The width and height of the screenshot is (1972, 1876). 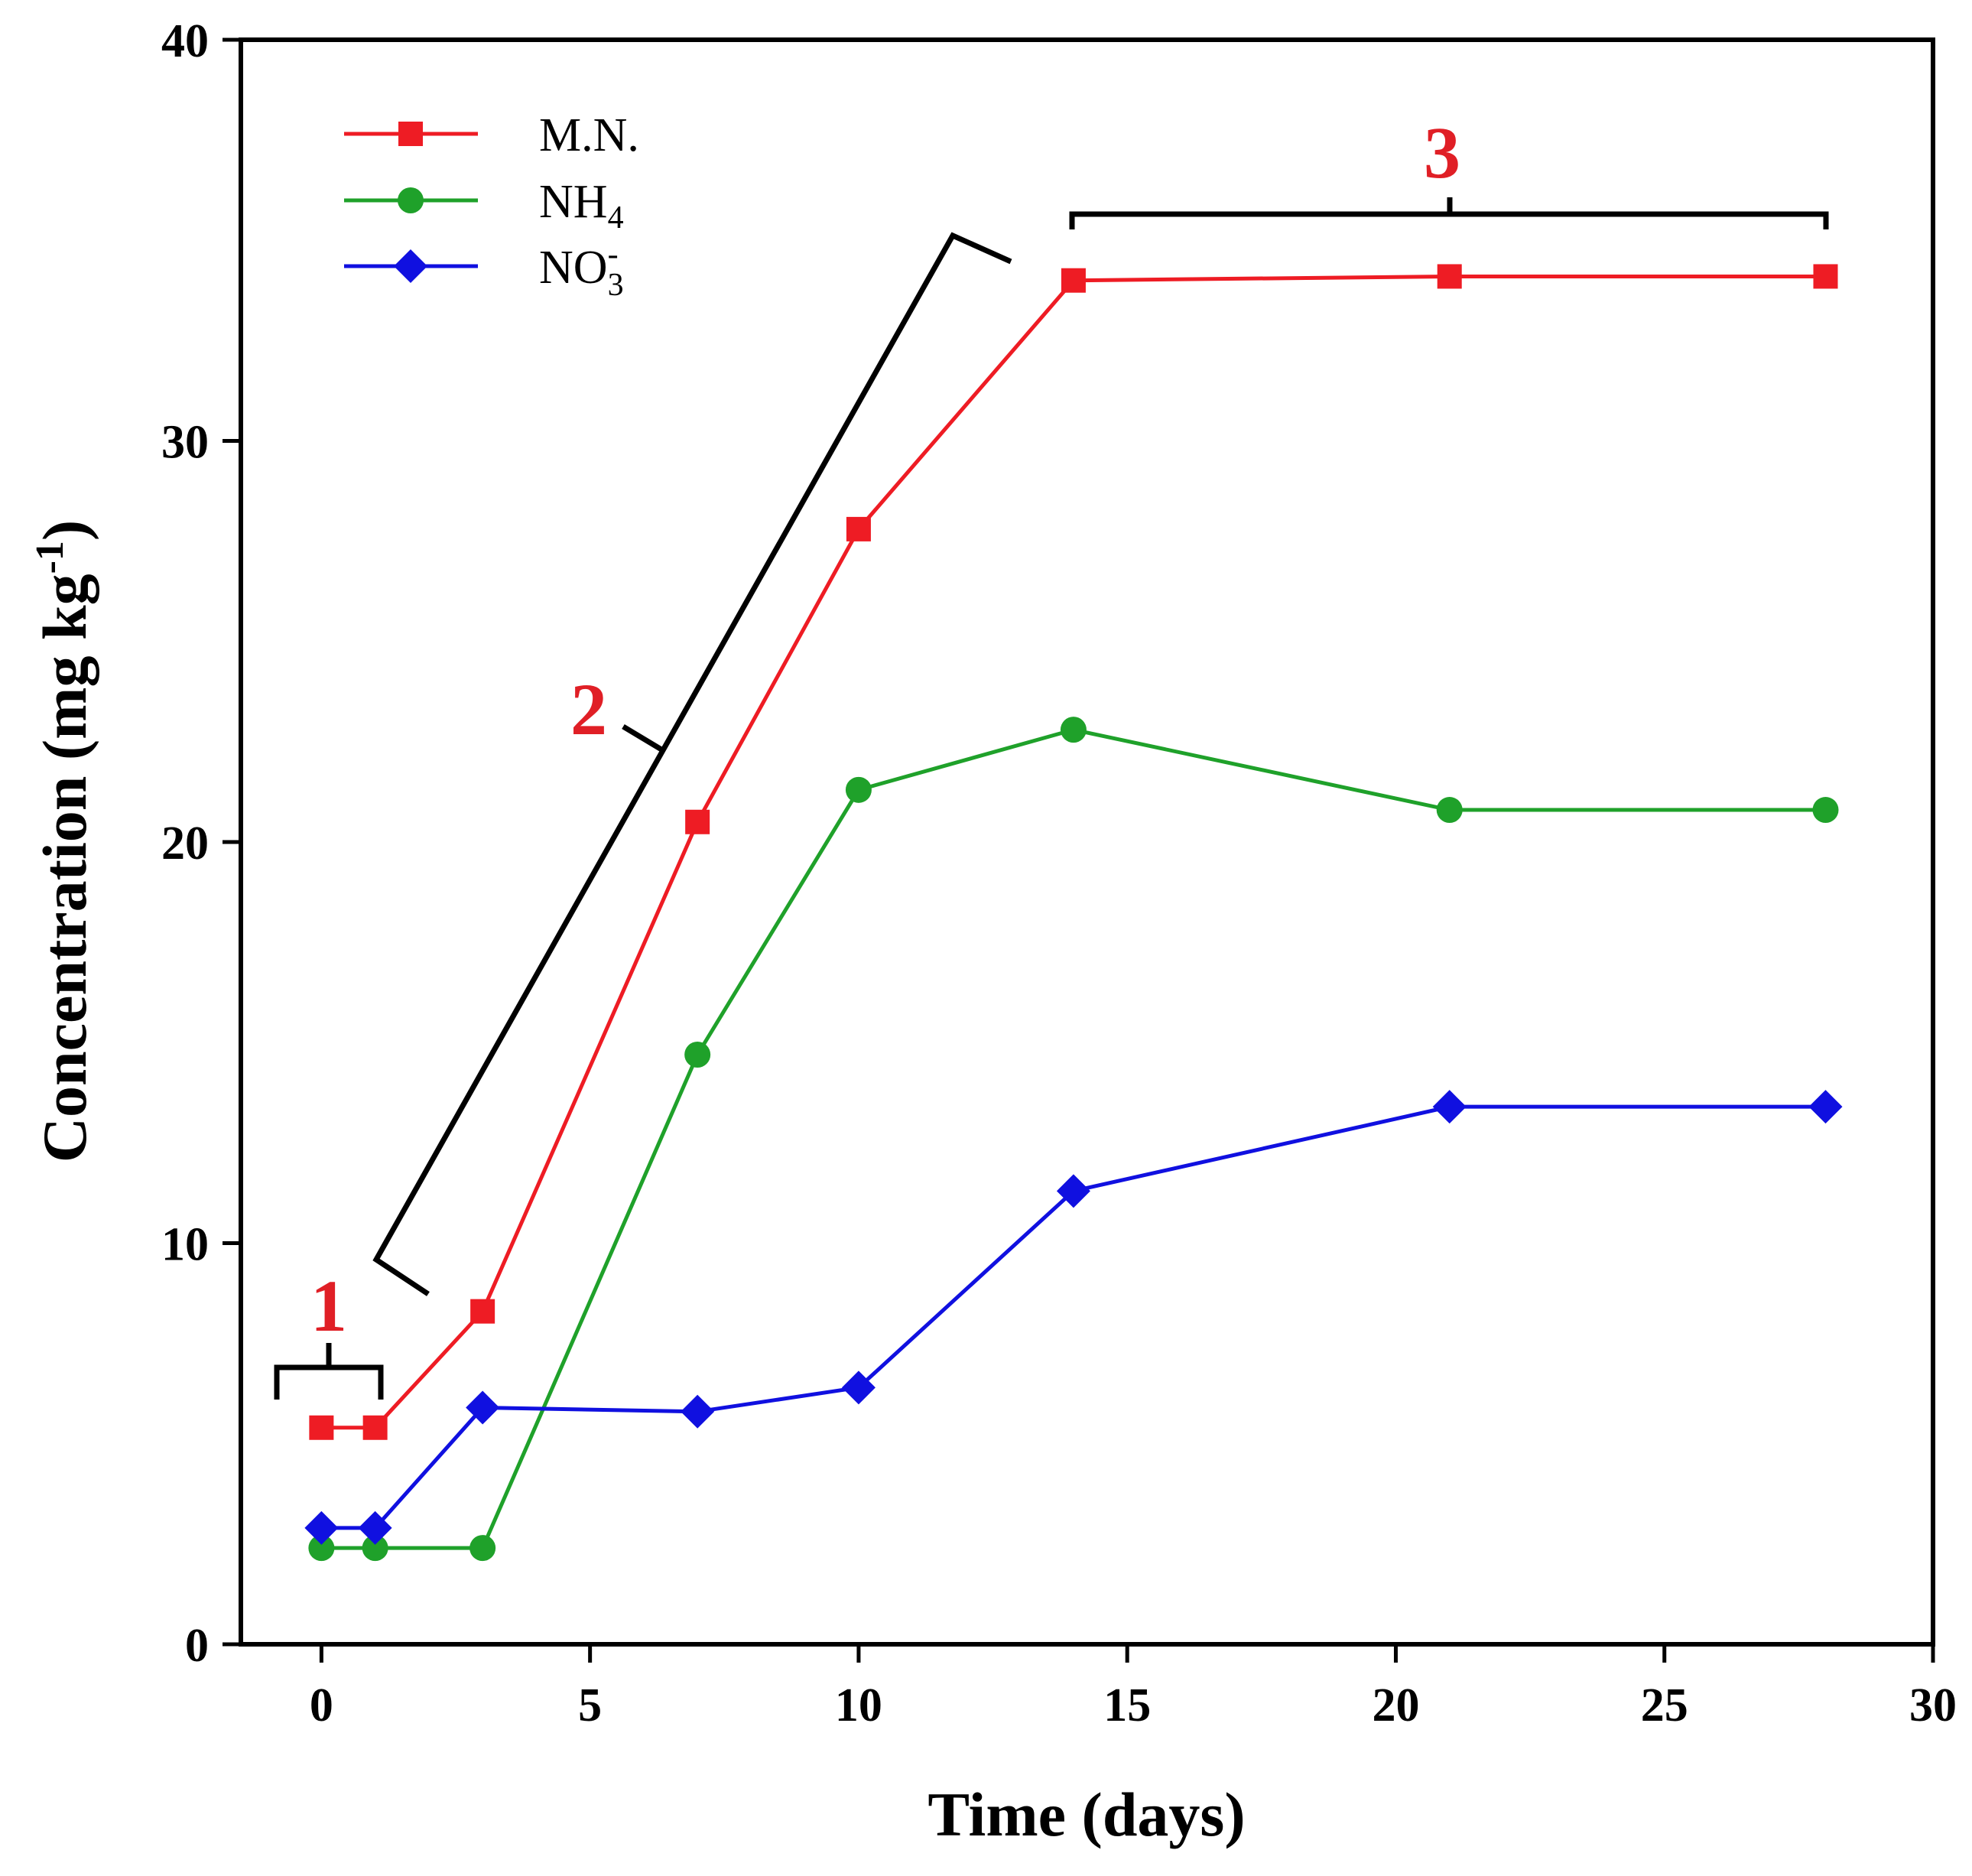 What do you see at coordinates (588, 709) in the screenshot?
I see `phase-label-2: 2` at bounding box center [588, 709].